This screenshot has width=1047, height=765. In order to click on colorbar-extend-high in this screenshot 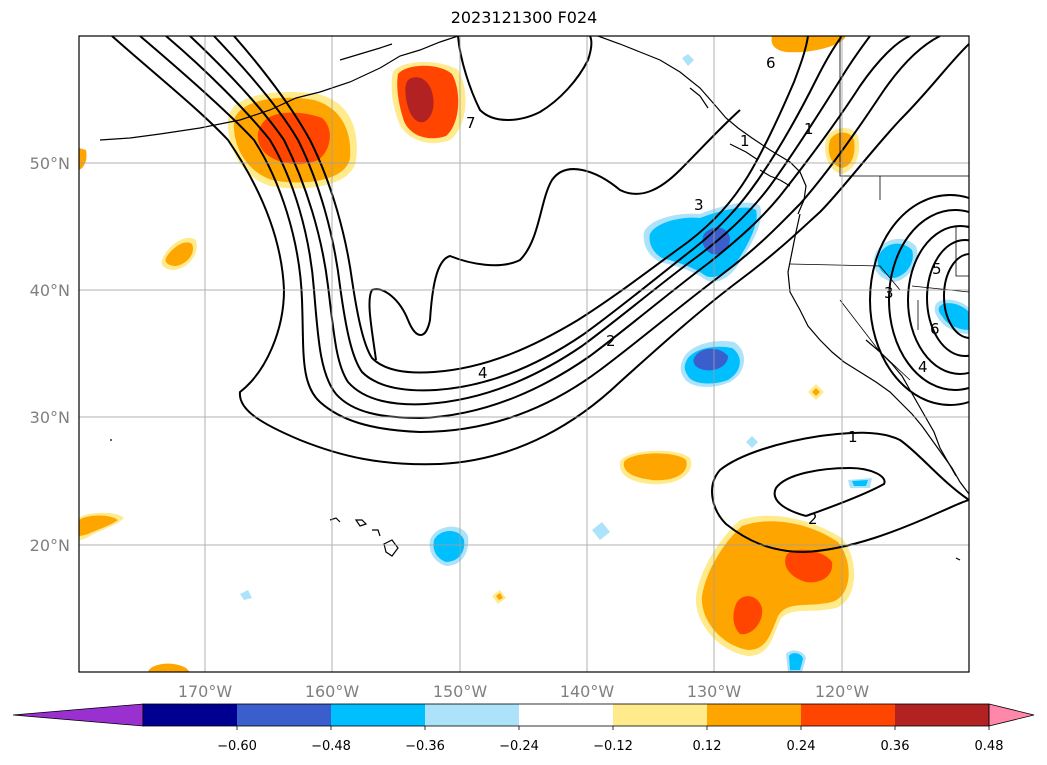, I will do `click(1011, 715)`.